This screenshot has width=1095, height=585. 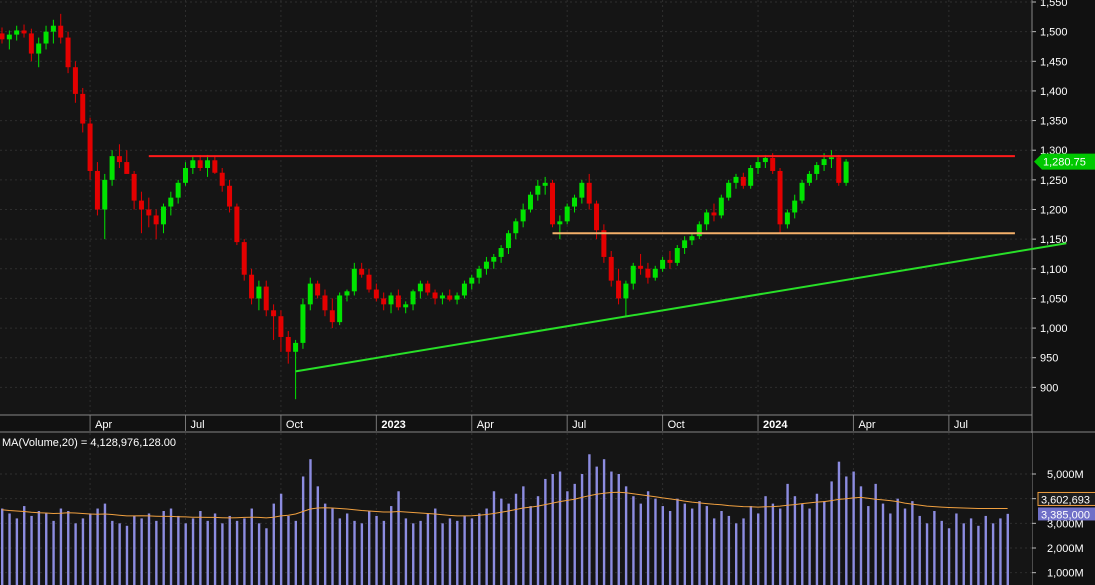 What do you see at coordinates (1049, 359) in the screenshot?
I see `price-tick-label: 950` at bounding box center [1049, 359].